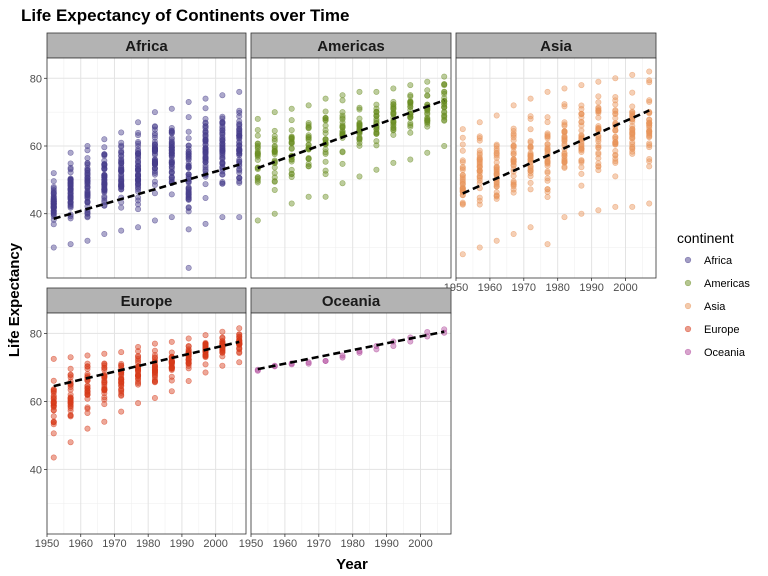  I want to click on y-tick-label: 60, so click(36, 402).